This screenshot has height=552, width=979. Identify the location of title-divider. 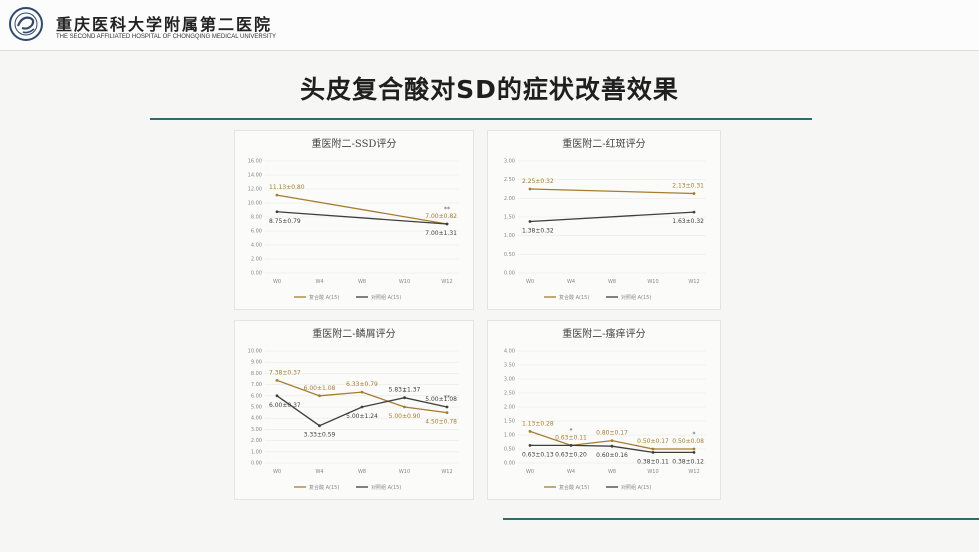
(481, 119).